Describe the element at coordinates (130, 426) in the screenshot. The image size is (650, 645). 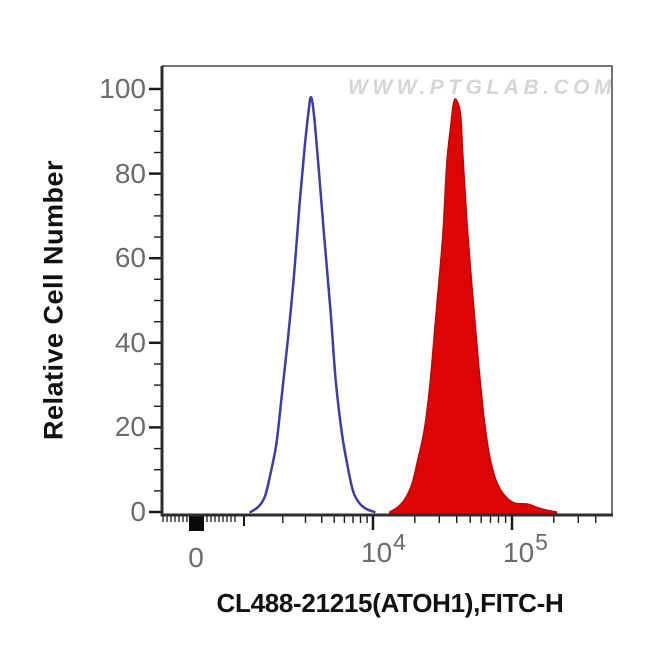
I see `y-tick-label-20: 20` at that location.